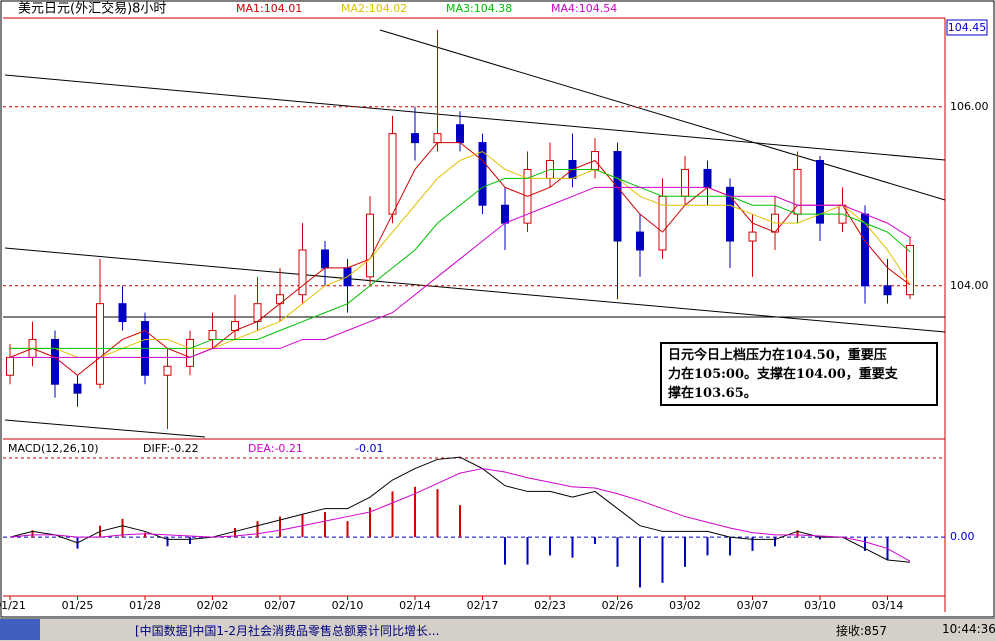 The height and width of the screenshot is (641, 995). What do you see at coordinates (171, 448) in the screenshot?
I see `diff-label: DIFF:-0.22` at bounding box center [171, 448].